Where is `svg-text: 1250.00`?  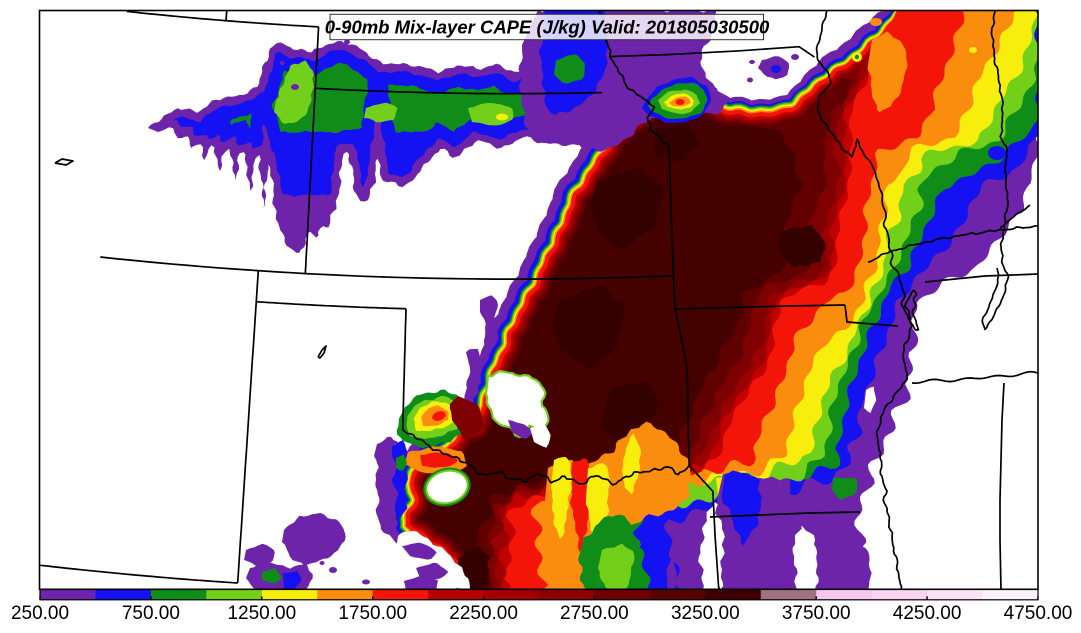 svg-text: 1250.00 is located at coordinates (261, 613).